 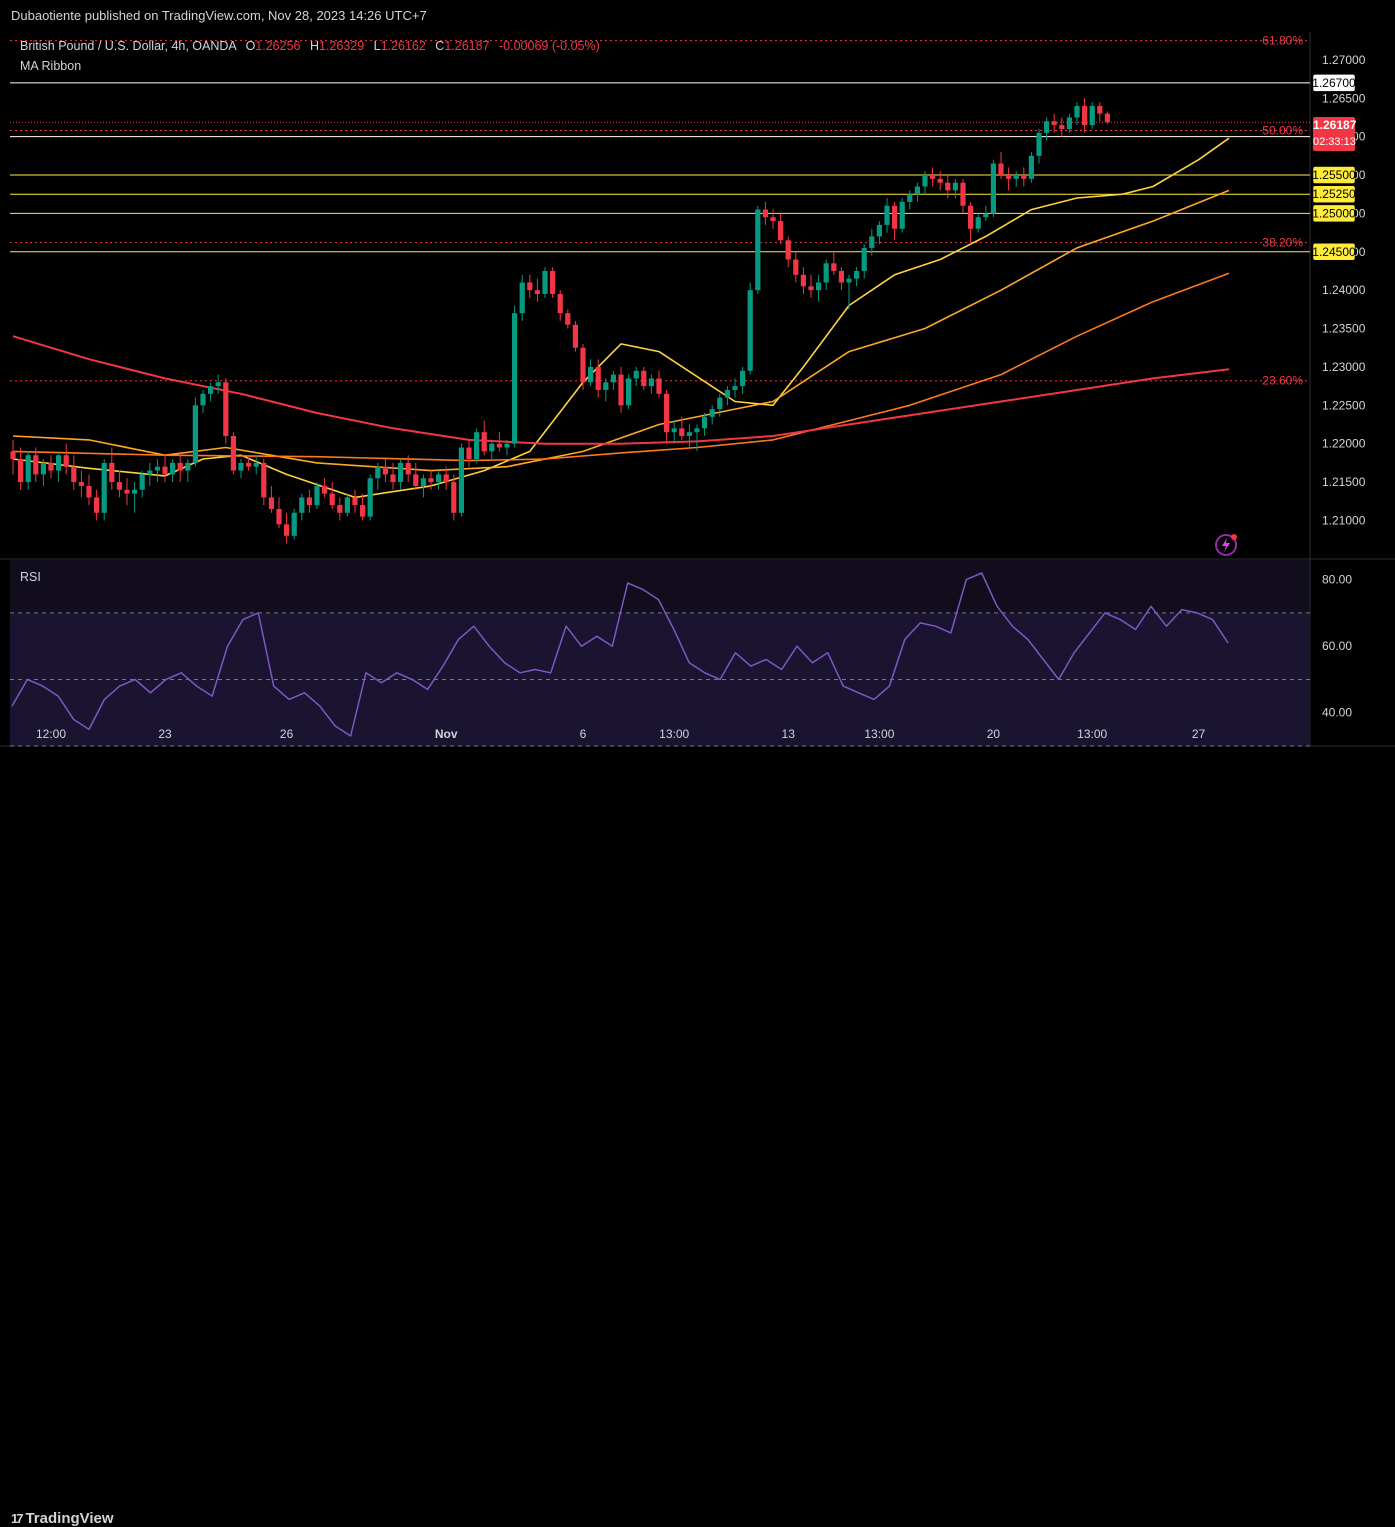 What do you see at coordinates (467, 46) in the screenshot?
I see `close-value: 1.26187` at bounding box center [467, 46].